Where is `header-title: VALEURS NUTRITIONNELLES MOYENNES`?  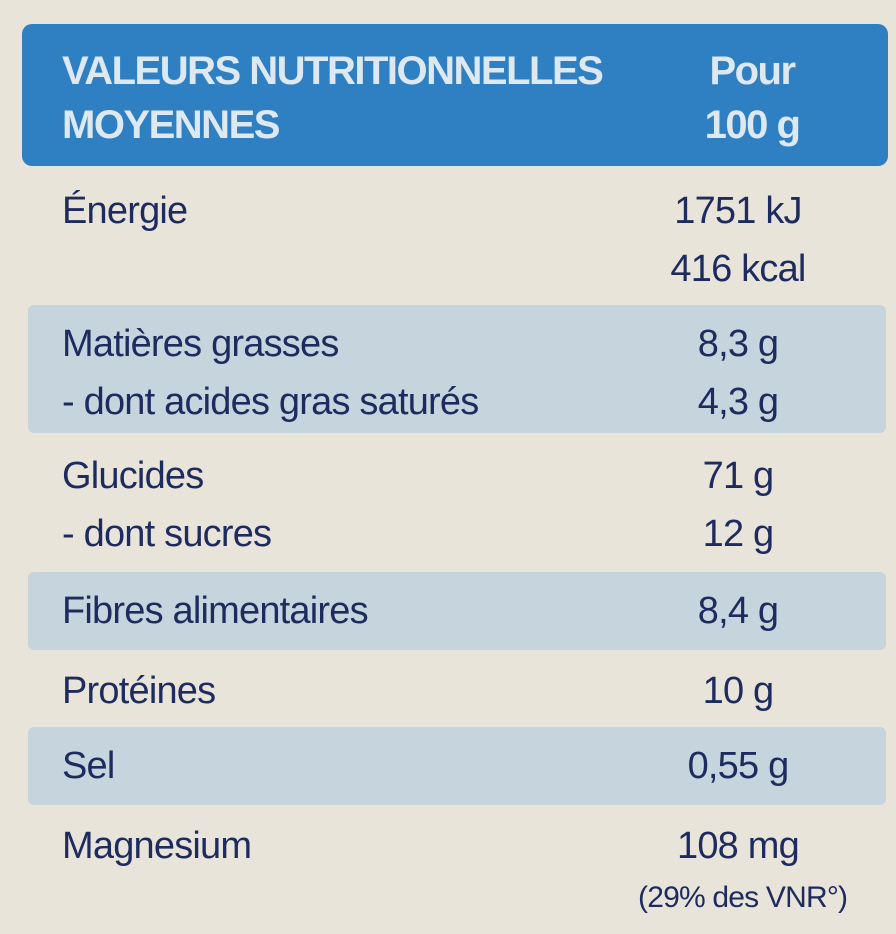 header-title: VALEURS NUTRITIONNELLES MOYENNES is located at coordinates (333, 98).